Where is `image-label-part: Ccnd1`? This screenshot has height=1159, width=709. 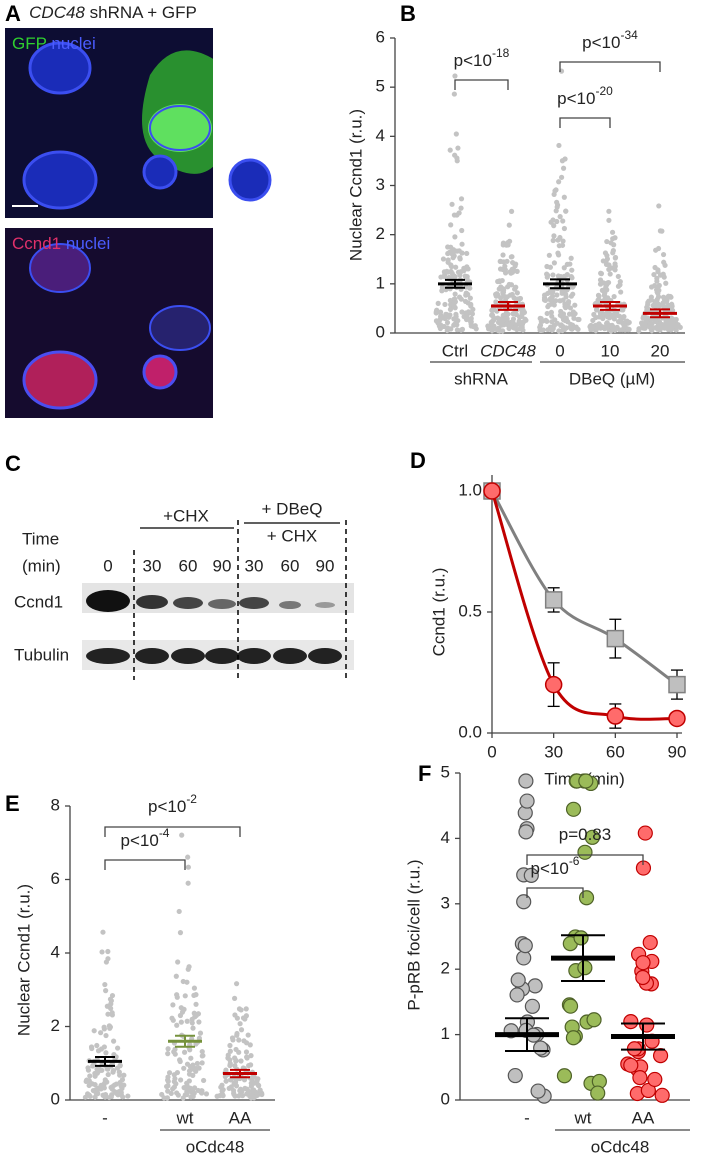 image-label-part: Ccnd1 is located at coordinates (36, 243).